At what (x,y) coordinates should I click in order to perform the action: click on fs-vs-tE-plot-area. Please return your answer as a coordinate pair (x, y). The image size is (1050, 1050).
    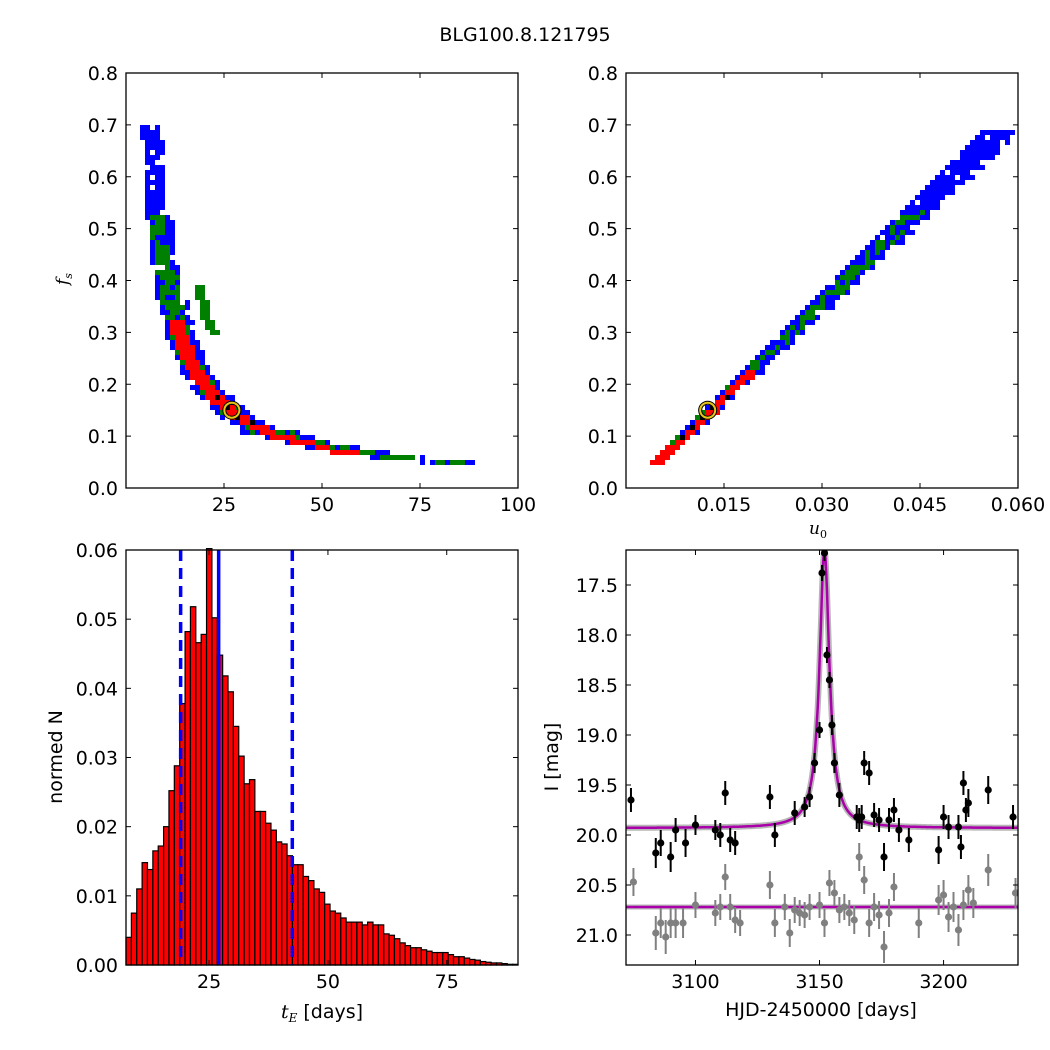
    Looking at the image, I should click on (307, 295).